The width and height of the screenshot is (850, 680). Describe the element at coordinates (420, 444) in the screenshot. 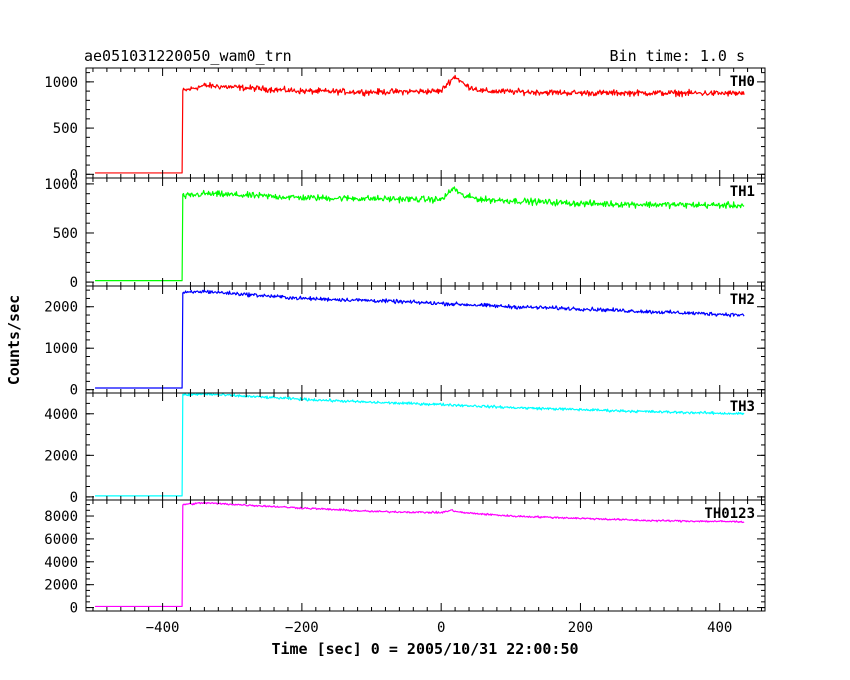

I see `light-curve-th3` at that location.